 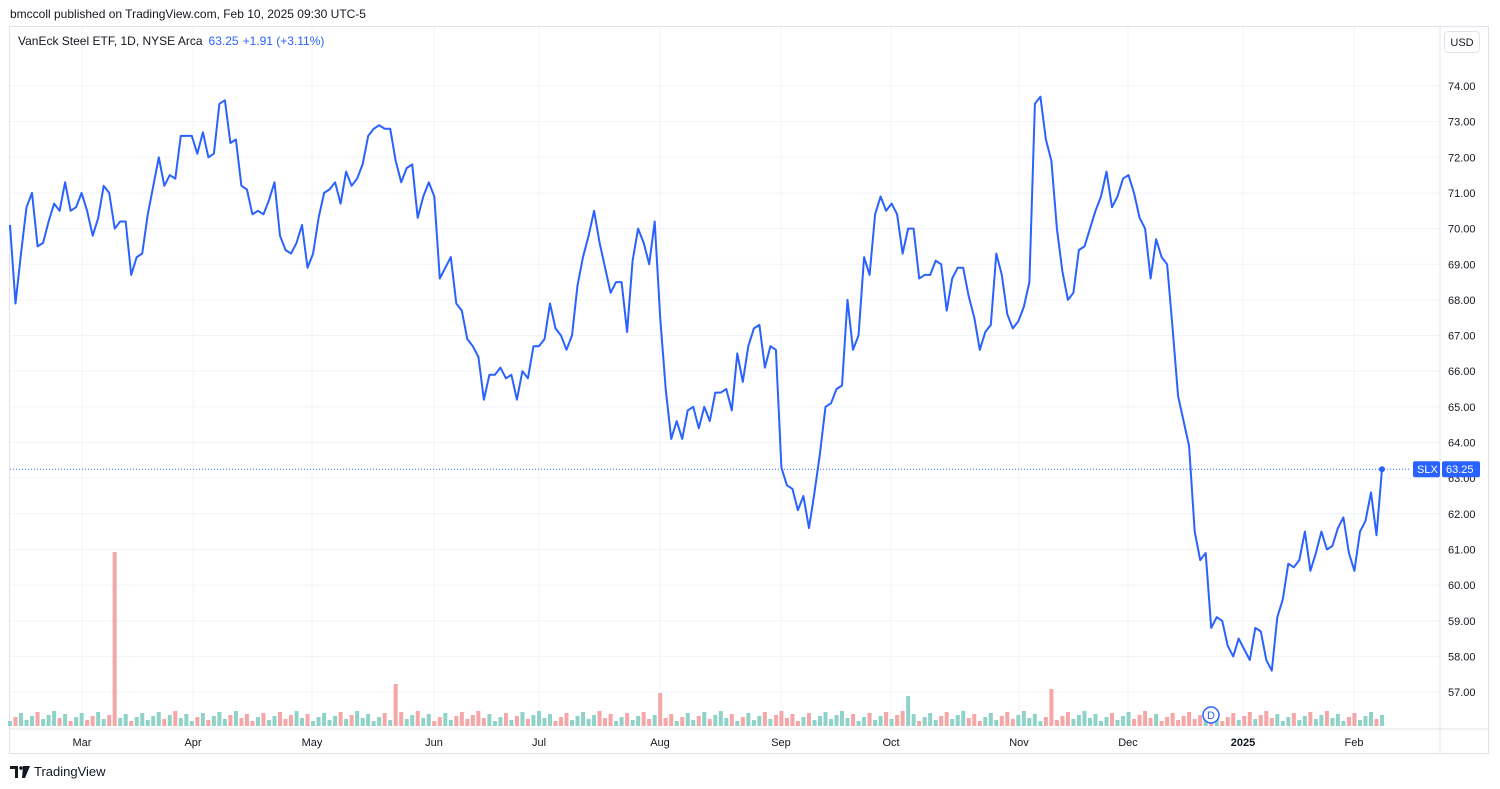 I want to click on dividend-marker-label: D, so click(x=1211, y=716).